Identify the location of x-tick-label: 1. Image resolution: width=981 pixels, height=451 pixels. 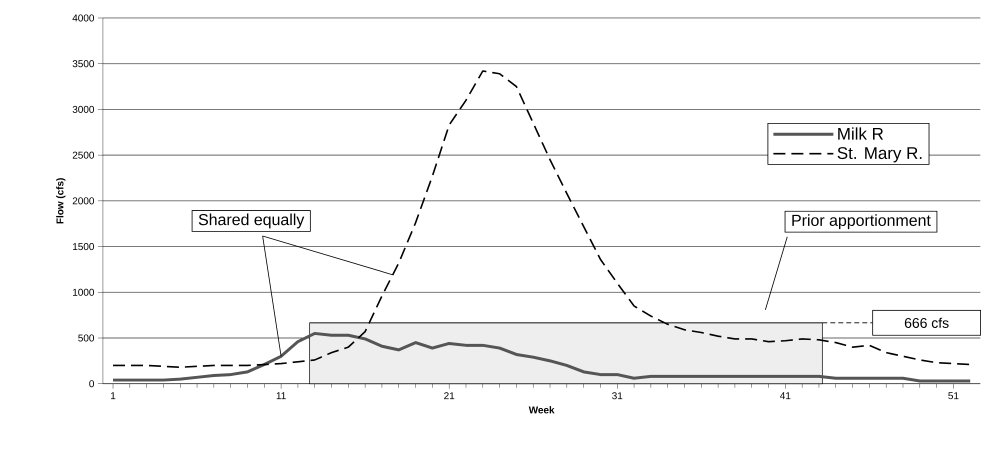
(113, 396).